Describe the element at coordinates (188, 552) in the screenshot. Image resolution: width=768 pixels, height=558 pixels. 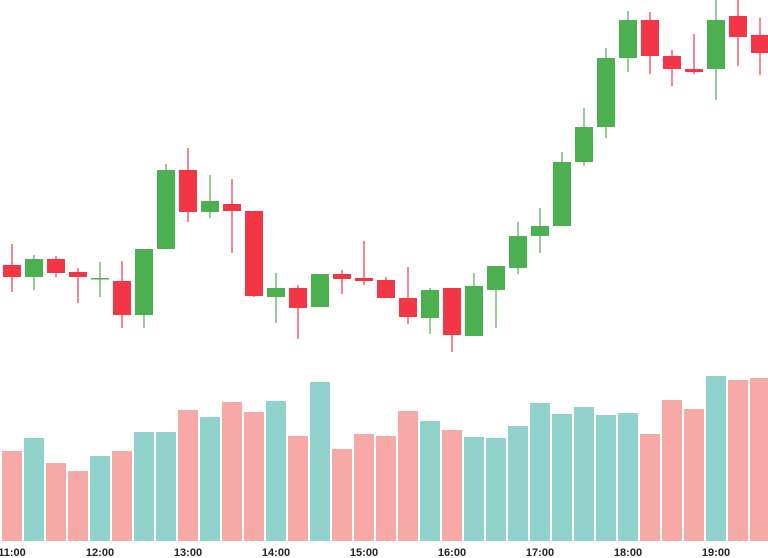
I see `x-tick-label: 13:00` at that location.